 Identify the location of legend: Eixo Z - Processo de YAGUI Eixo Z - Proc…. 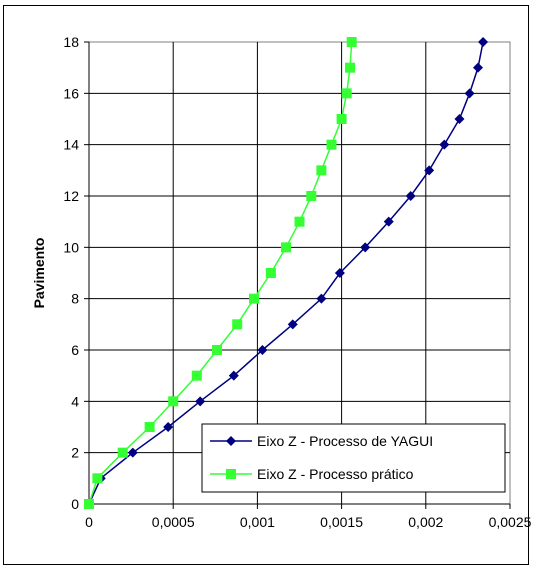
(353, 458).